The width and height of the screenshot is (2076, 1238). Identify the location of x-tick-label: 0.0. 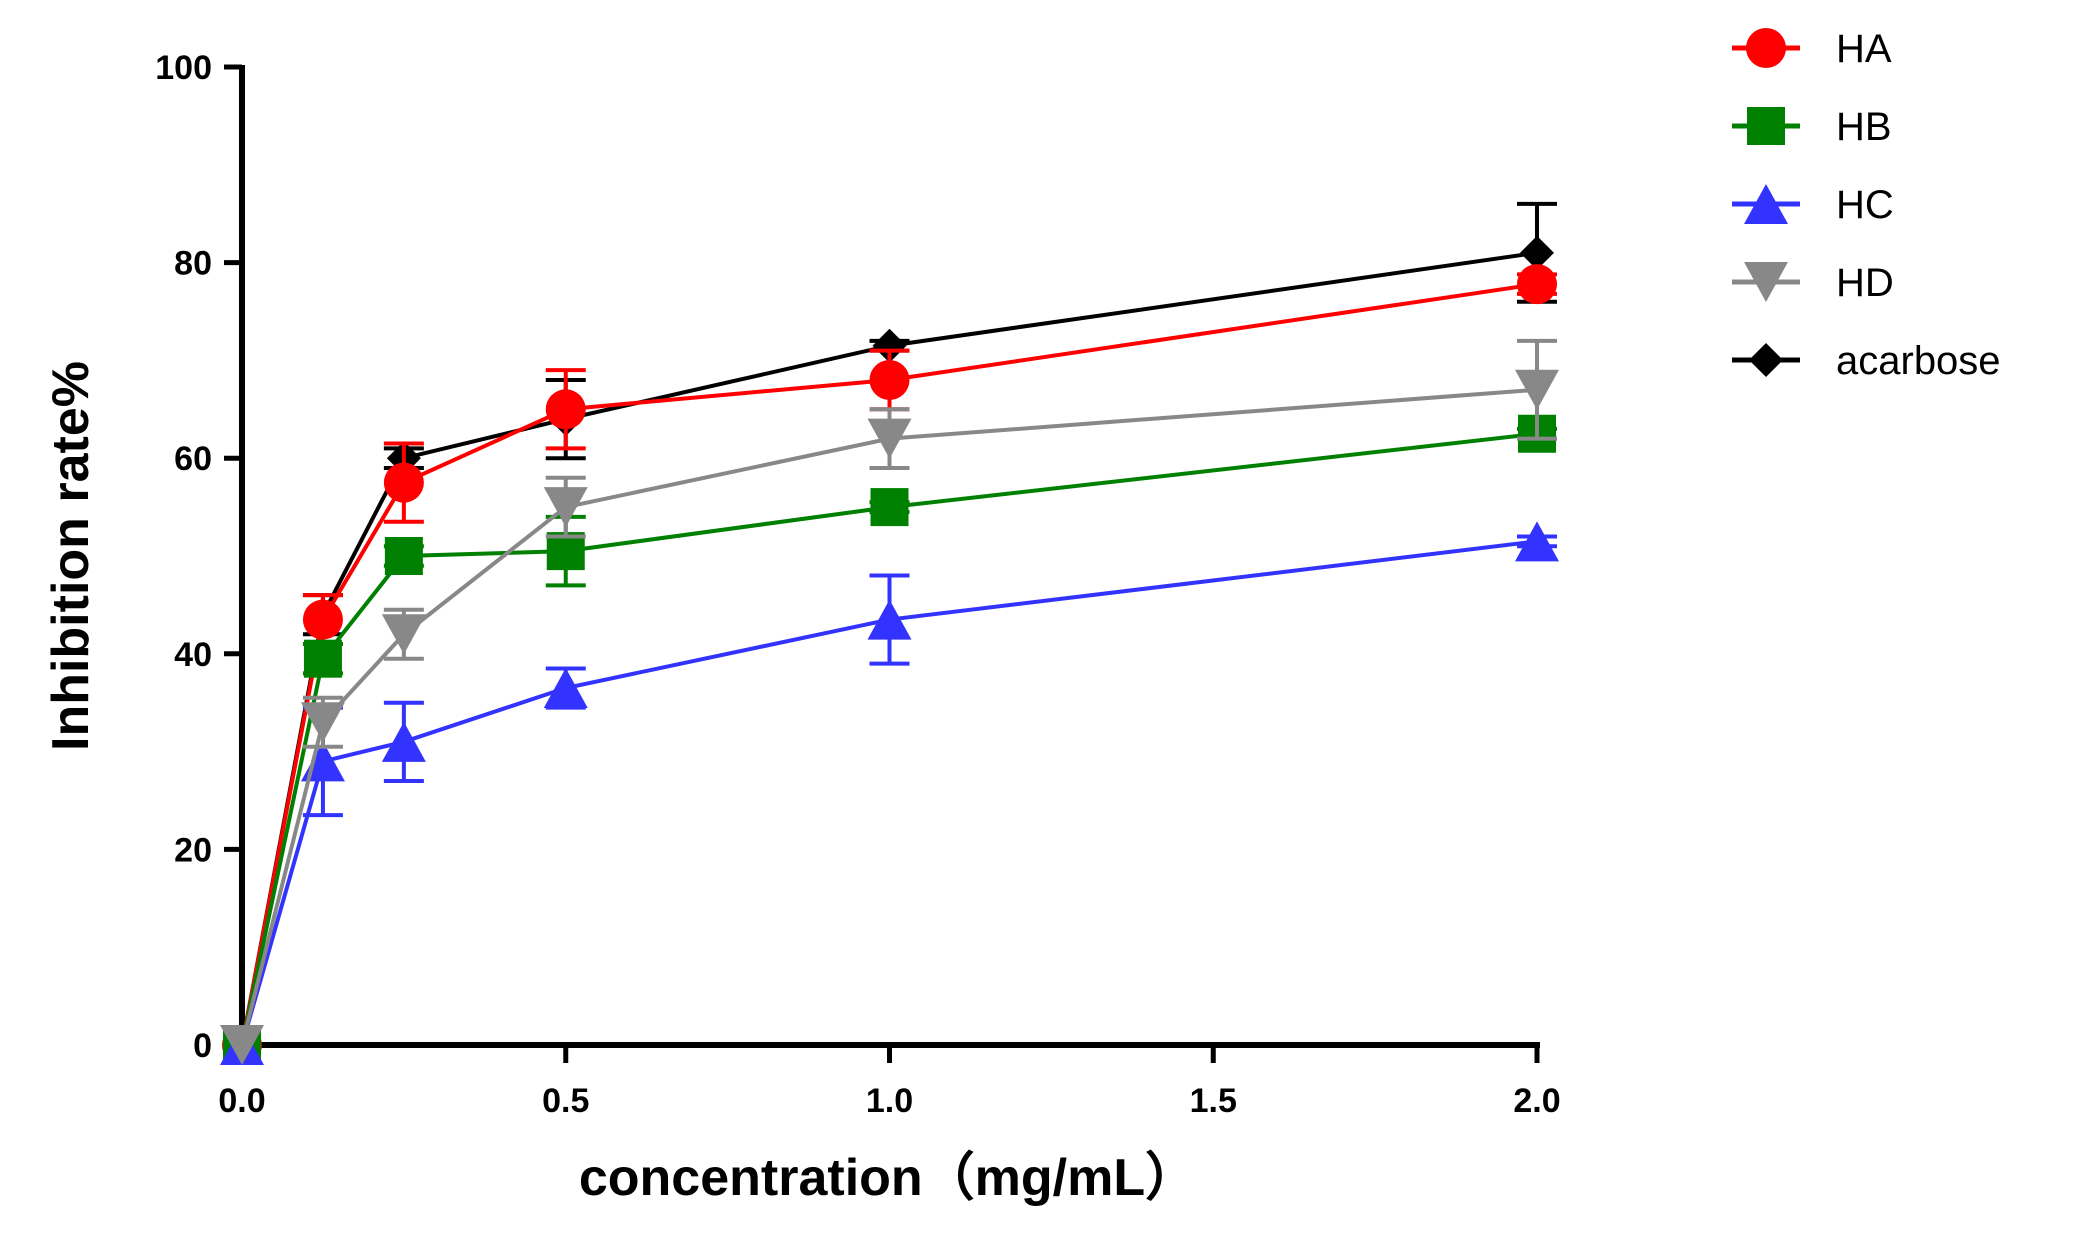
(241, 1101).